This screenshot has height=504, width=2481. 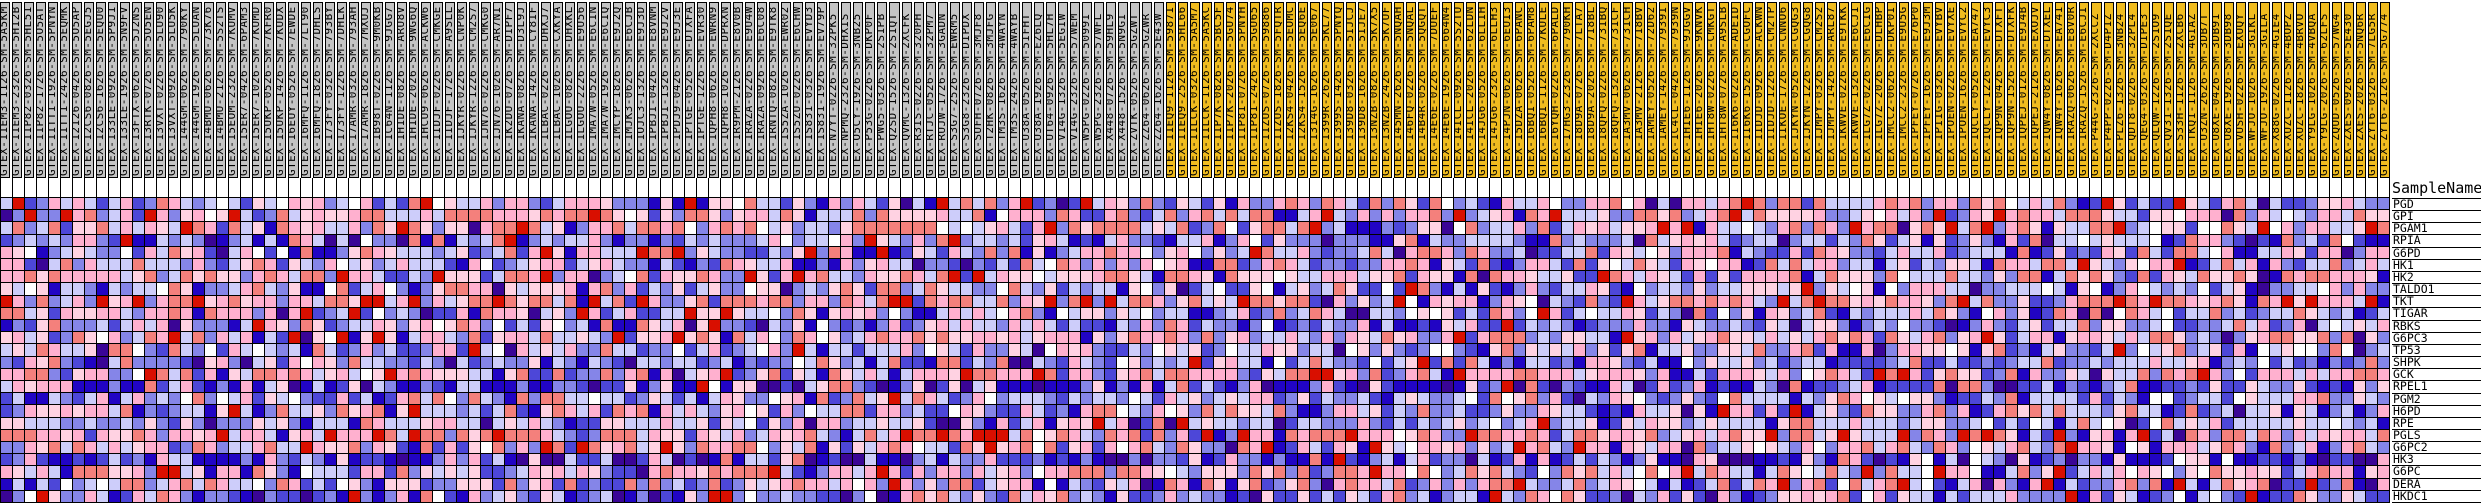 I want to click on sample-id-label: GTEX-1LGOU-0826-SM-DHXKL, so click(x=569, y=91).